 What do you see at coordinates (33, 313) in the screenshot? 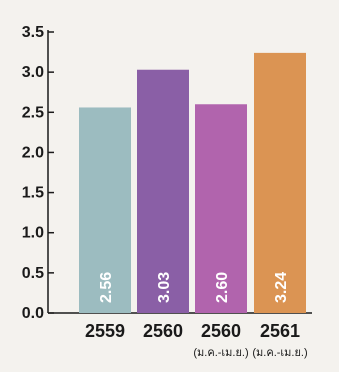
I see `y-tick-label: 0.0` at bounding box center [33, 313].